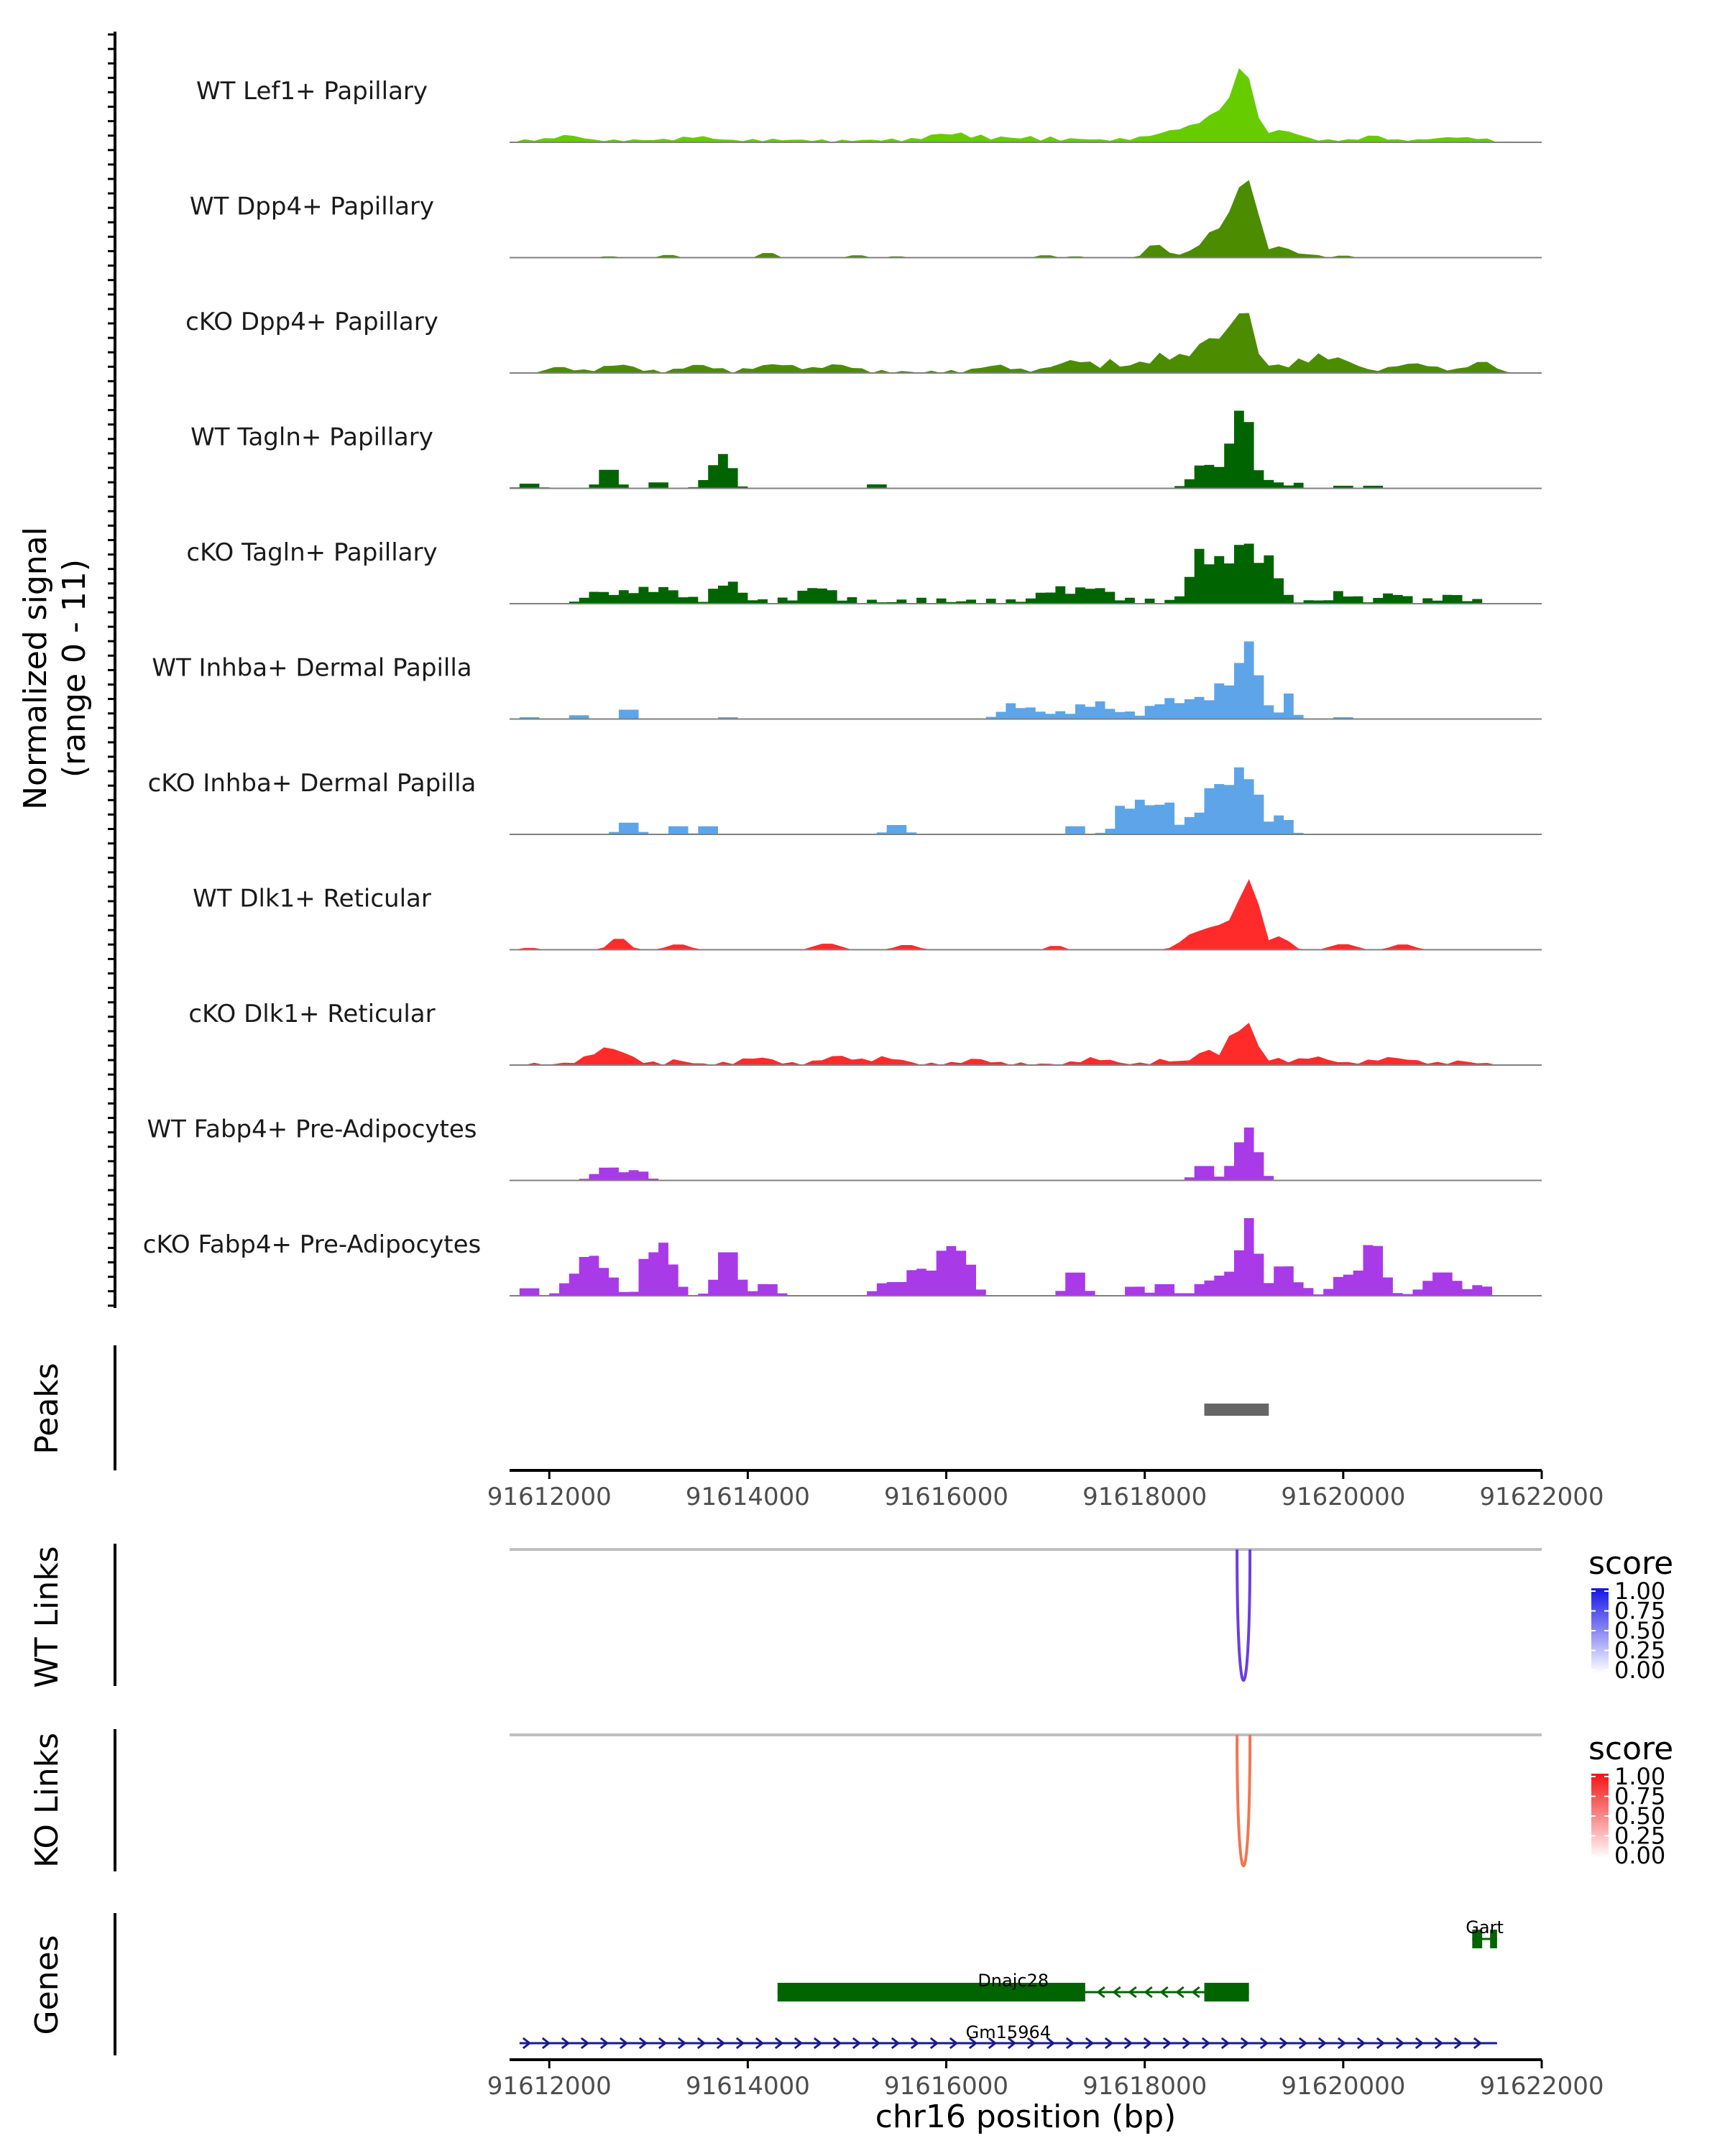 The image size is (1725, 2156). Describe the element at coordinates (74, 668) in the screenshot. I see `coverage-y-axis-title-line-2: (range 0 - 11)` at that location.